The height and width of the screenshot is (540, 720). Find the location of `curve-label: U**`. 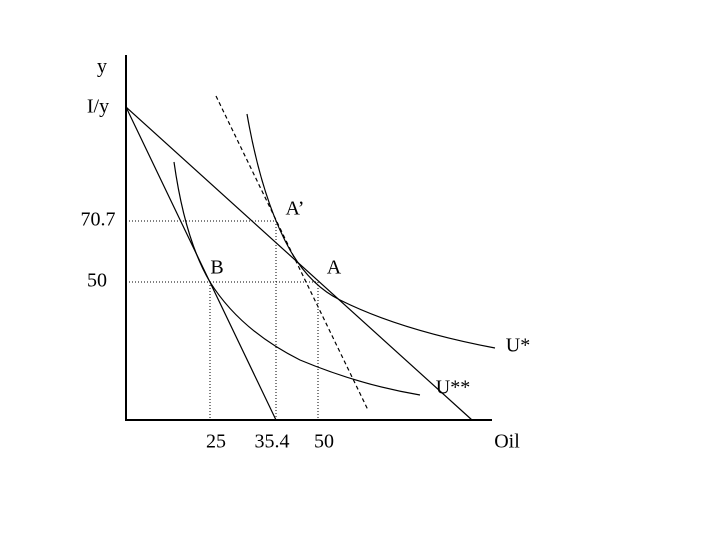

curve-label: U** is located at coordinates (453, 388).